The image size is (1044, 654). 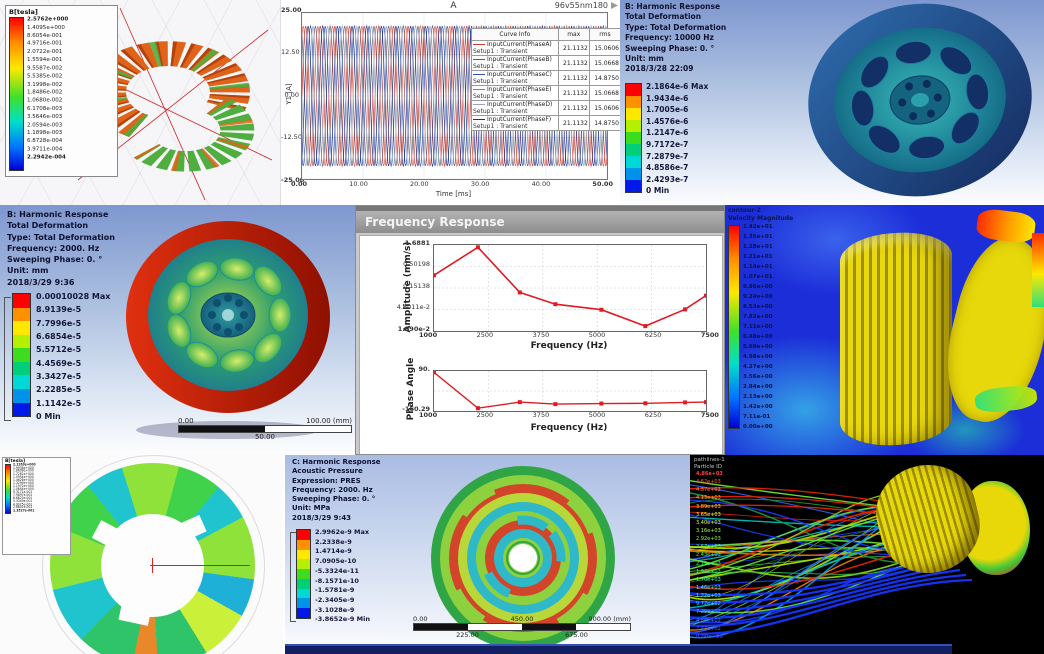 What do you see at coordinates (45, 60) in the screenshot?
I see `legend-value: 1.5594e-001` at bounding box center [45, 60].